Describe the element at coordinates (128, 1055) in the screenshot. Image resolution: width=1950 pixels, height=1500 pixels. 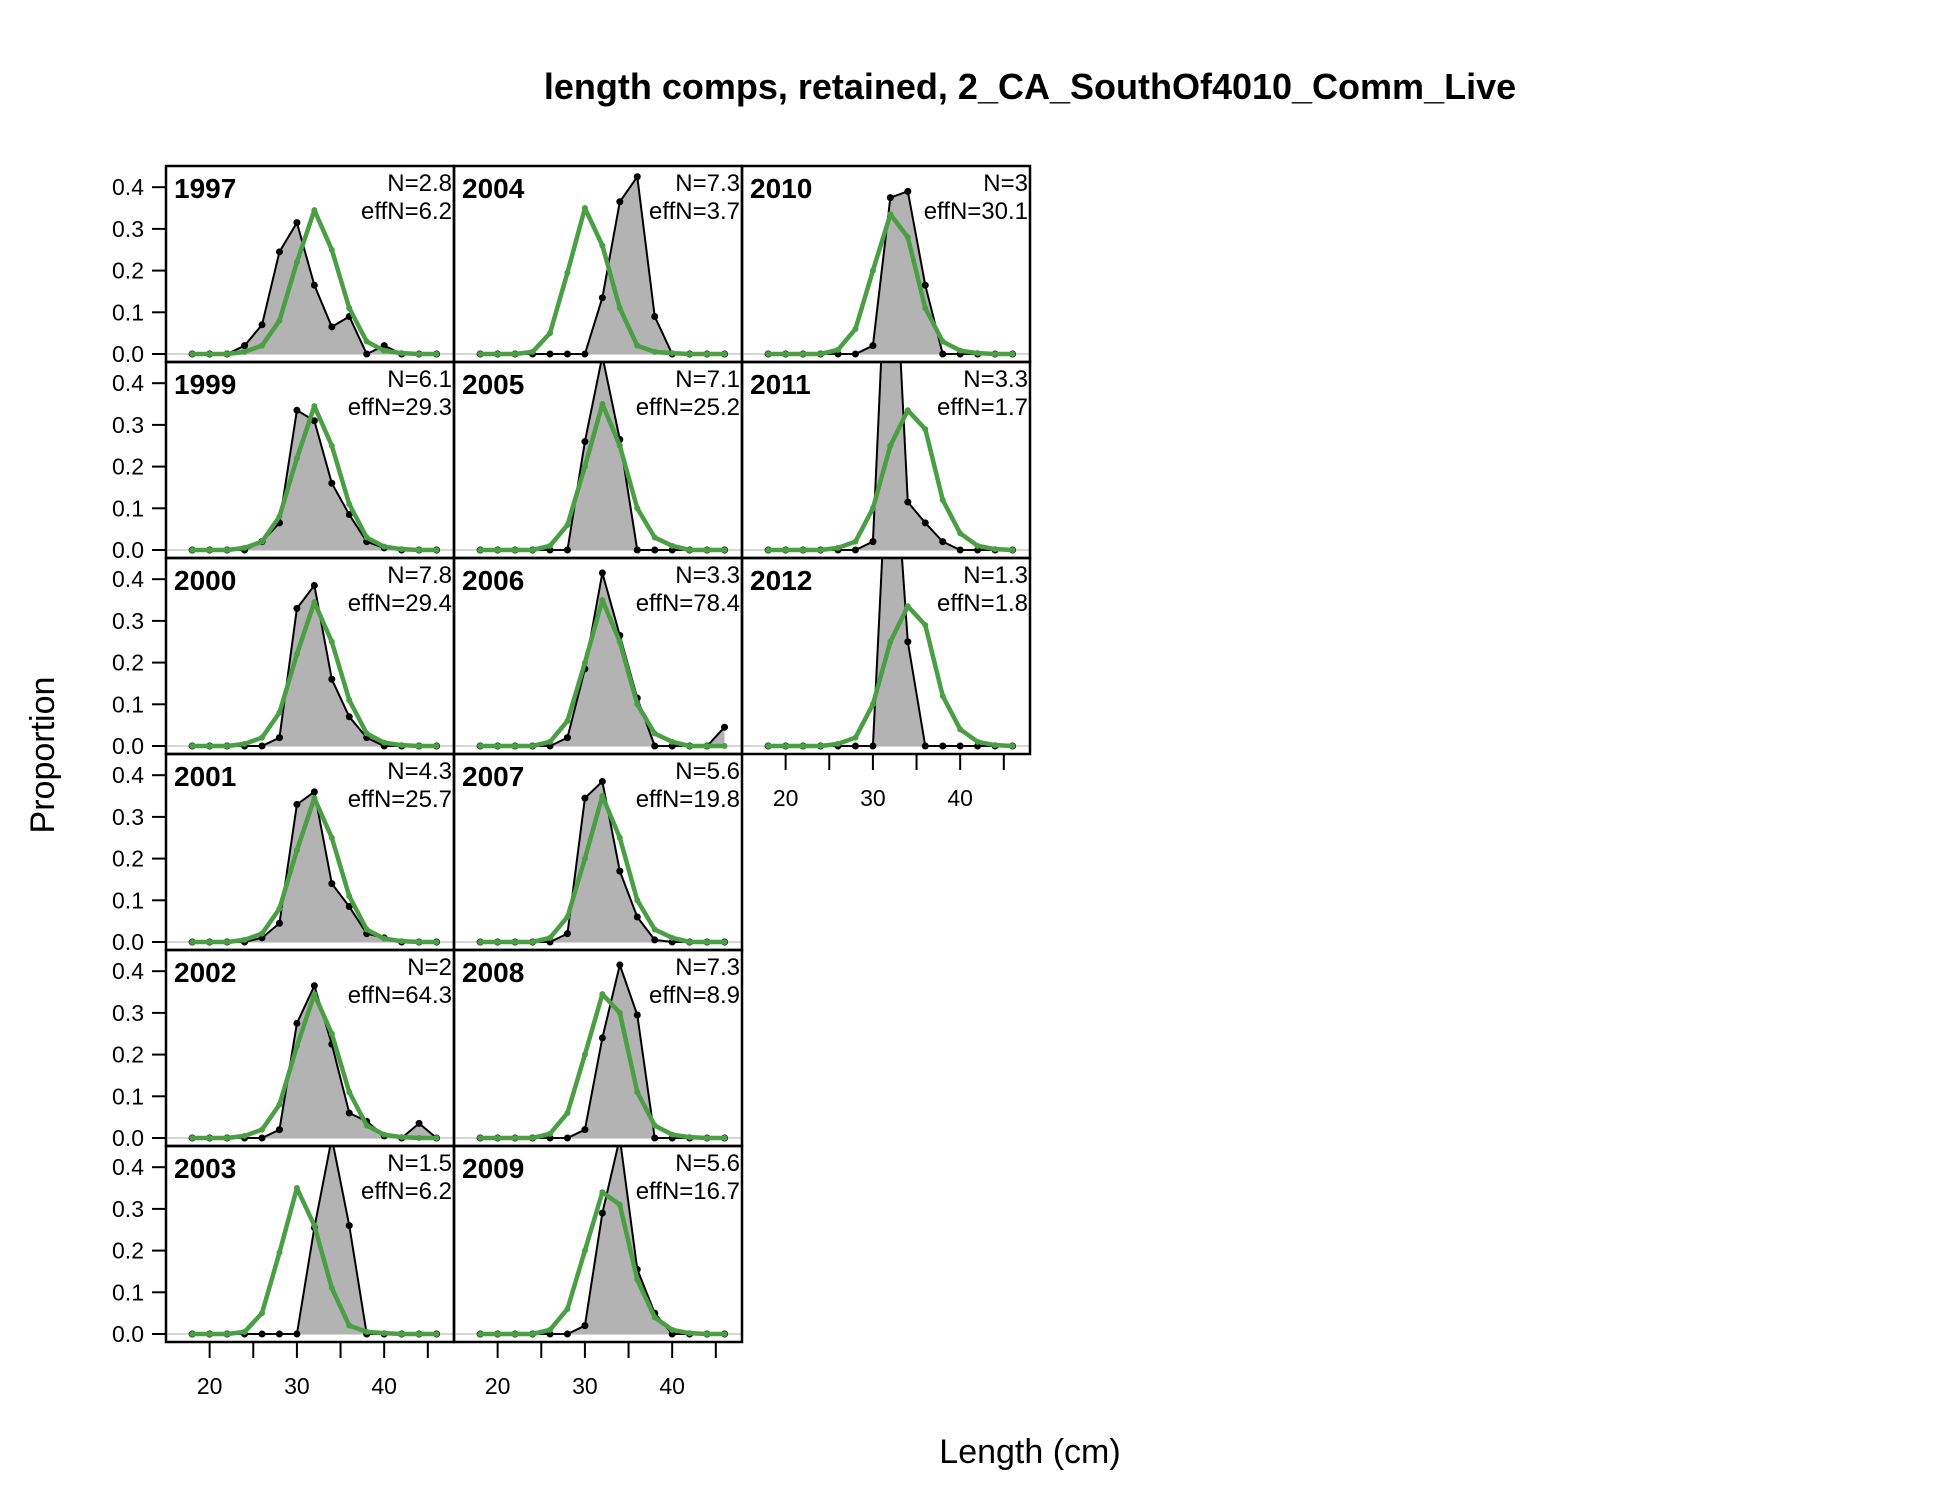
I see `y-tick-label: 0.2` at that location.